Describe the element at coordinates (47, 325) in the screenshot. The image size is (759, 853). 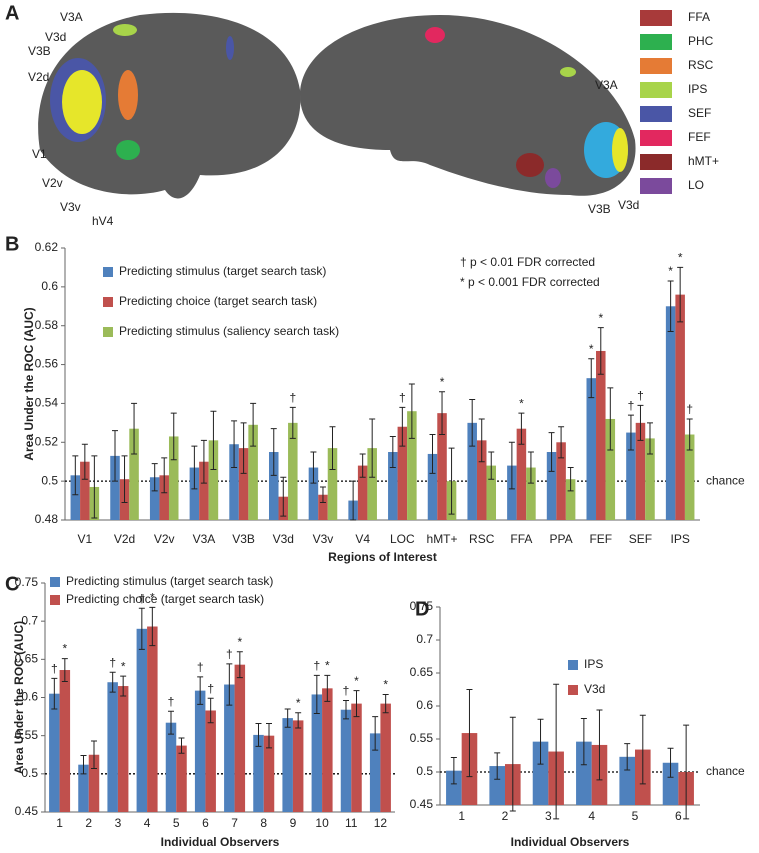
I see `y-tick-label: 0.58` at that location.